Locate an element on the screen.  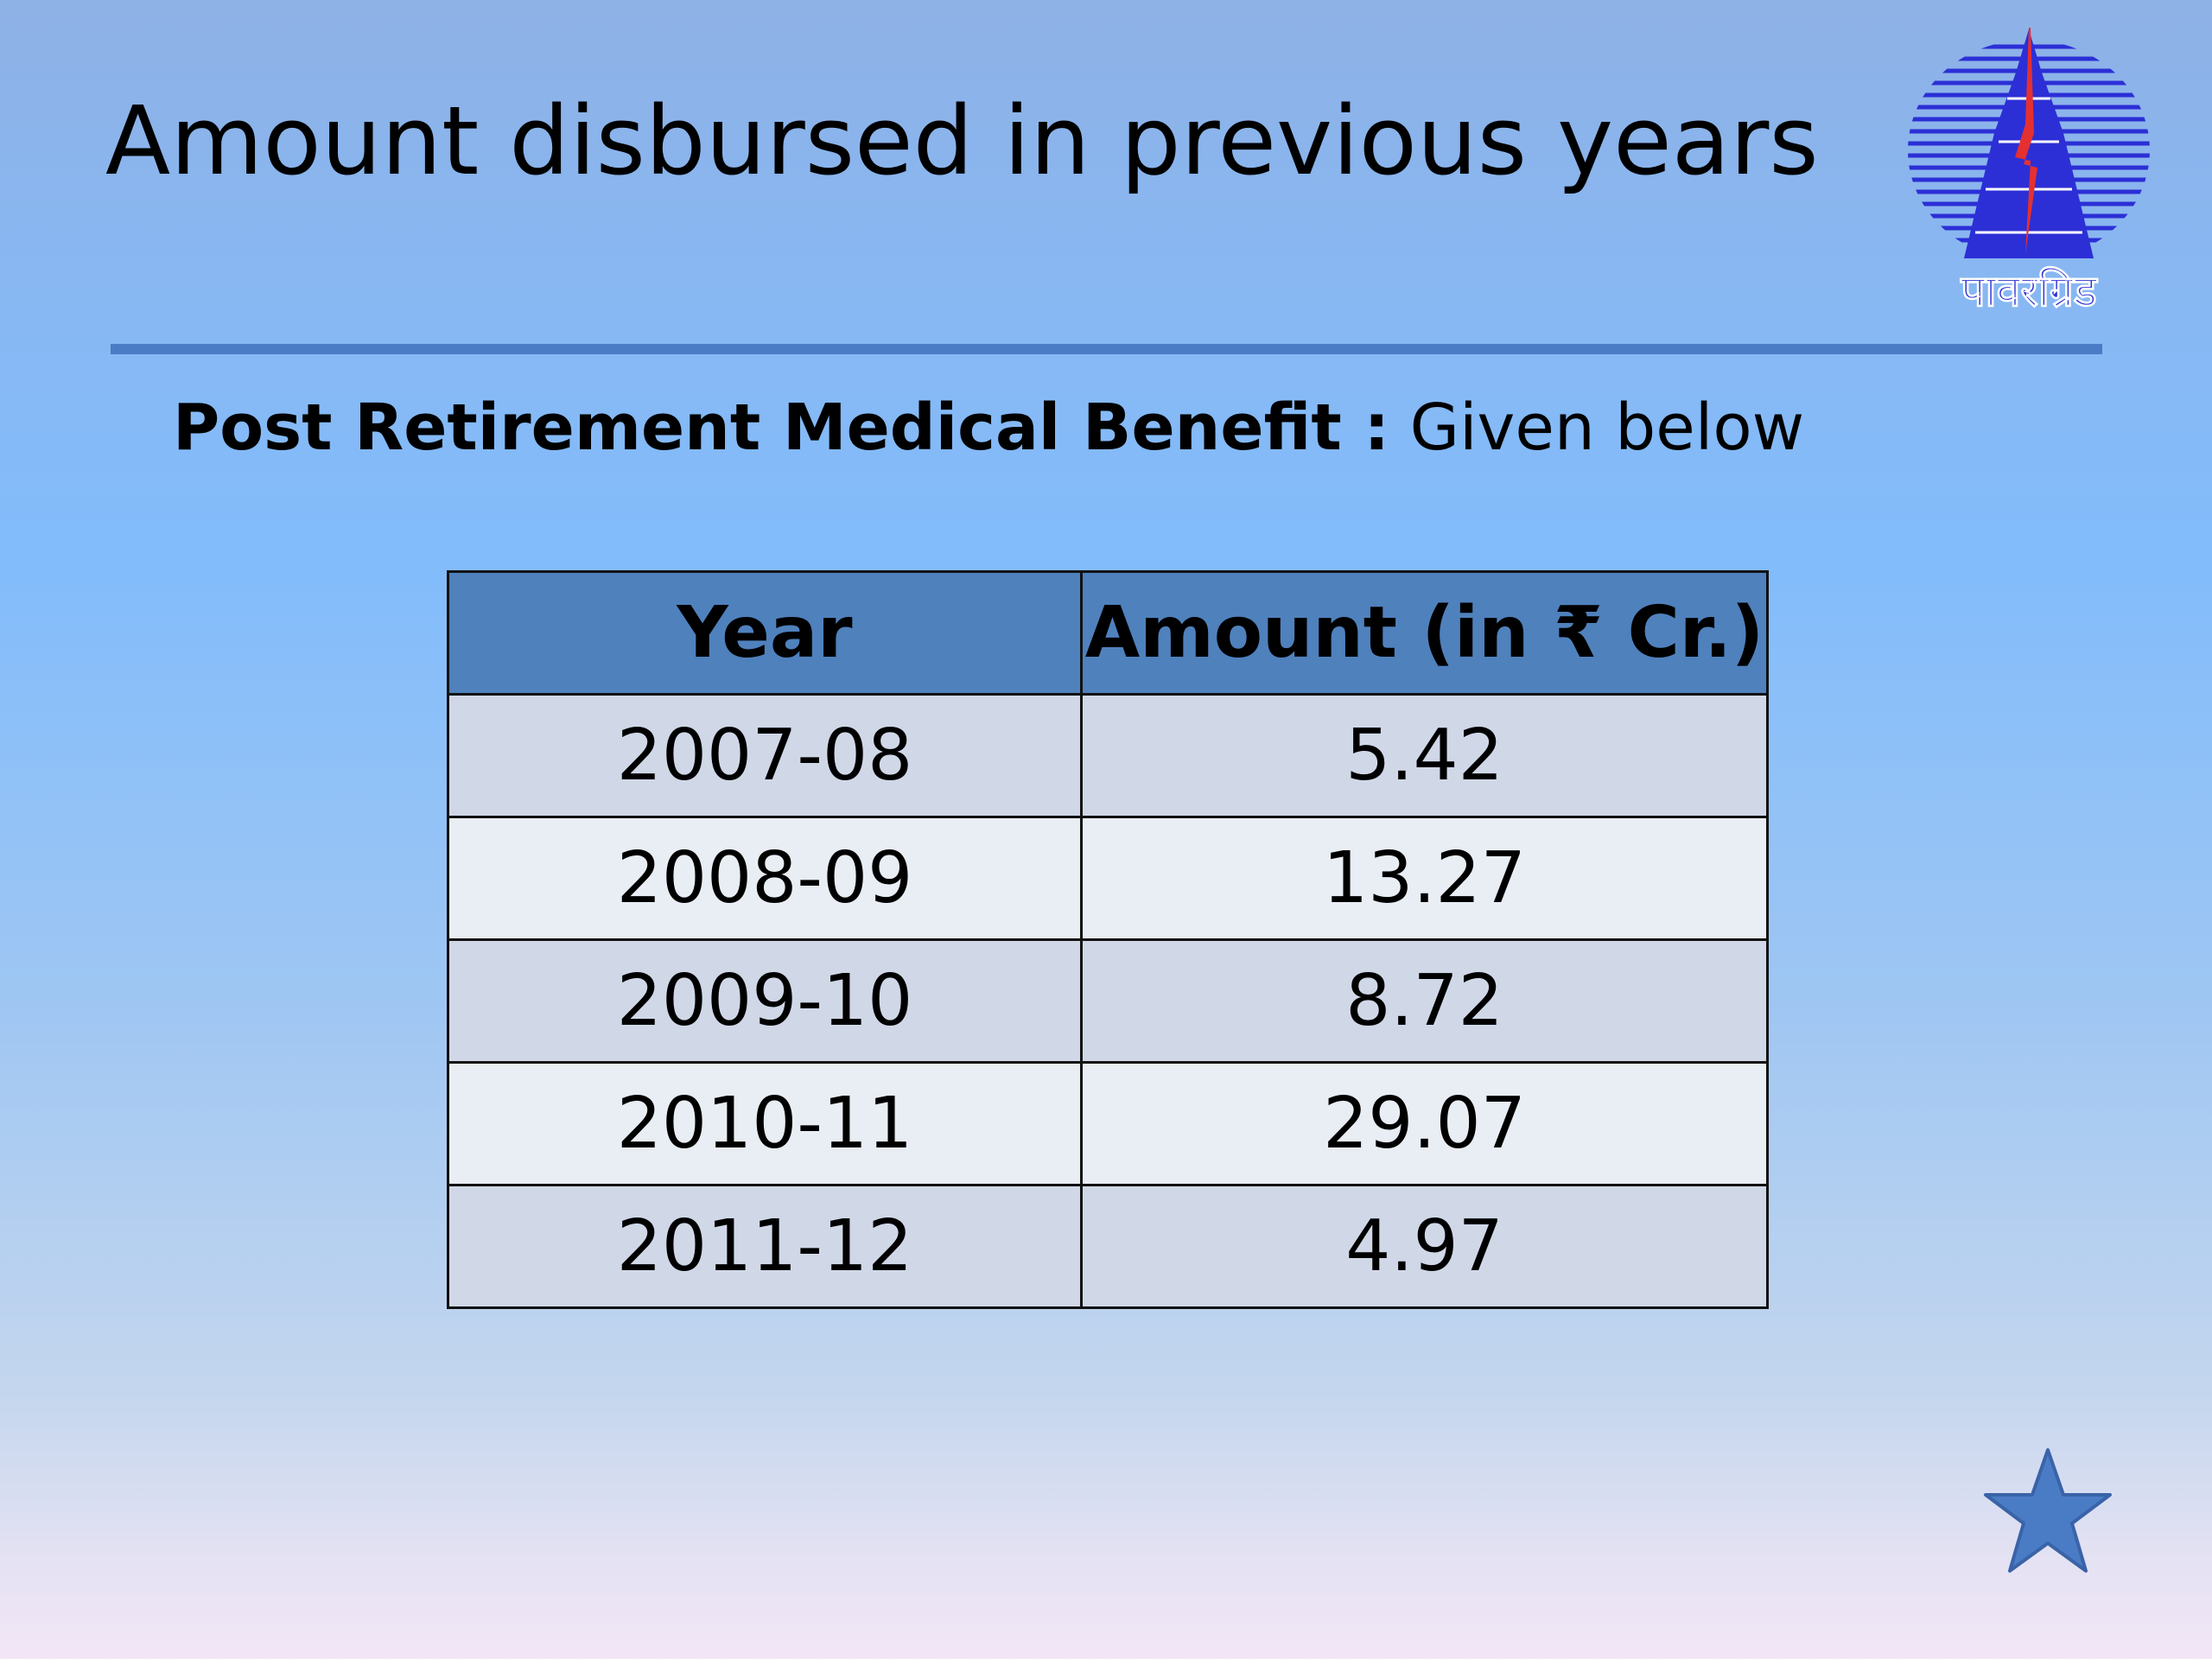
cell-amount: 29.07 is located at coordinates (1424, 1123).